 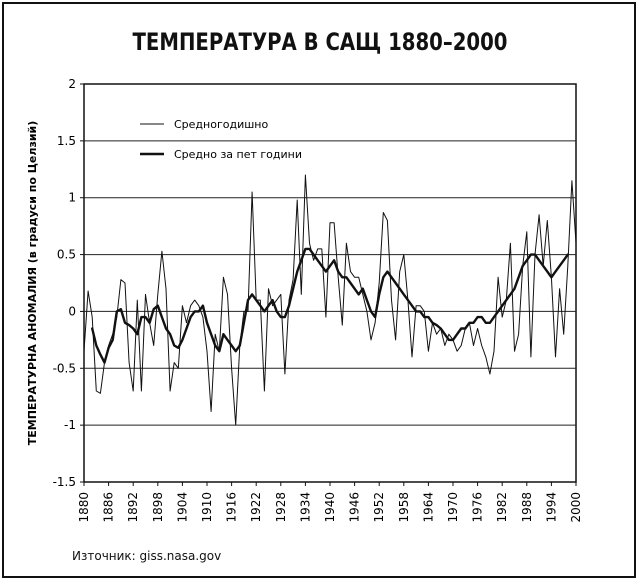 What do you see at coordinates (238, 154) in the screenshot?
I see `legend-label-five-year: Средно за пет години` at bounding box center [238, 154].